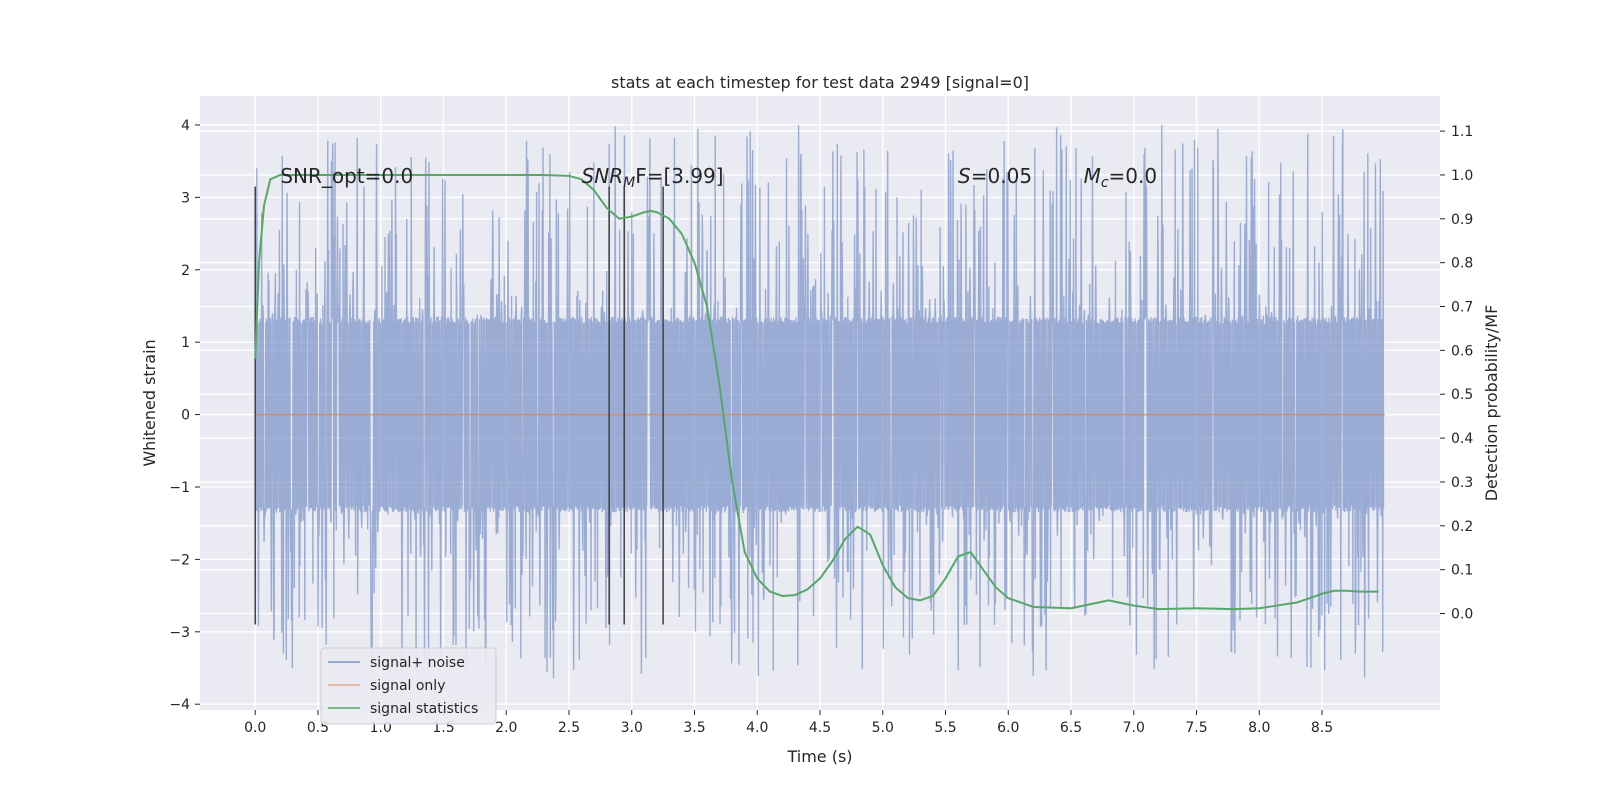 The width and height of the screenshot is (1600, 800). I want to click on y2-tick-label-3: 0.8, so click(1462, 264).